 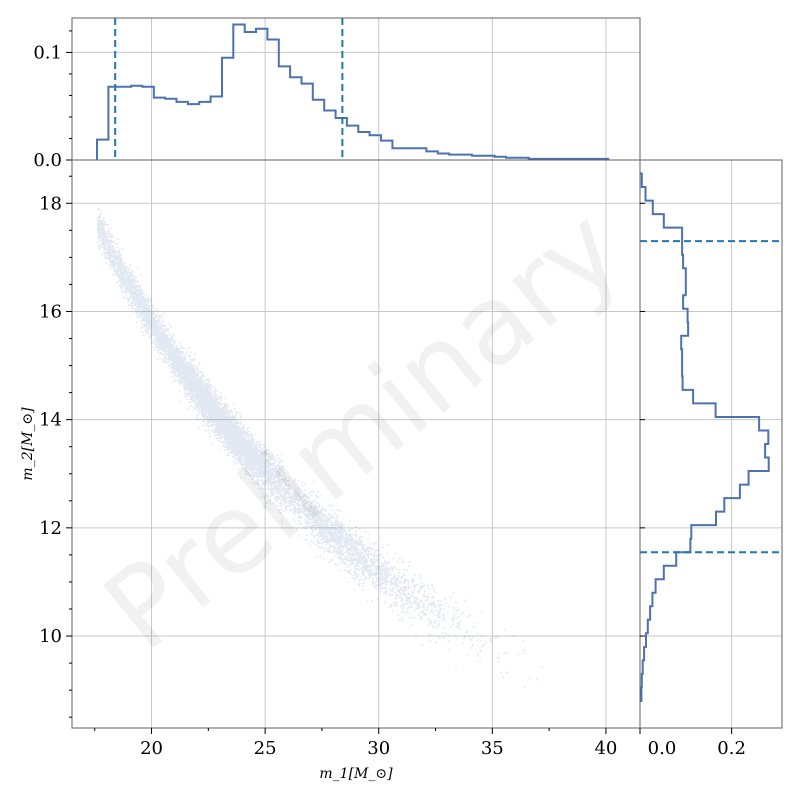 What do you see at coordinates (50, 636) in the screenshot?
I see `y-tick-label: 10` at bounding box center [50, 636].